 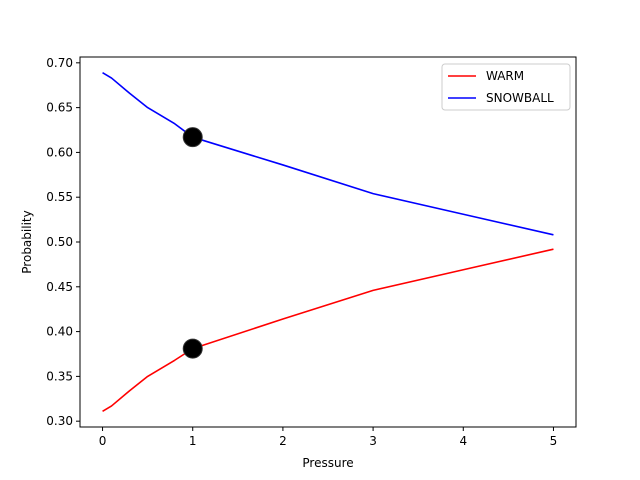 What do you see at coordinates (505, 76) in the screenshot?
I see `legend-label-warm: WARM` at bounding box center [505, 76].